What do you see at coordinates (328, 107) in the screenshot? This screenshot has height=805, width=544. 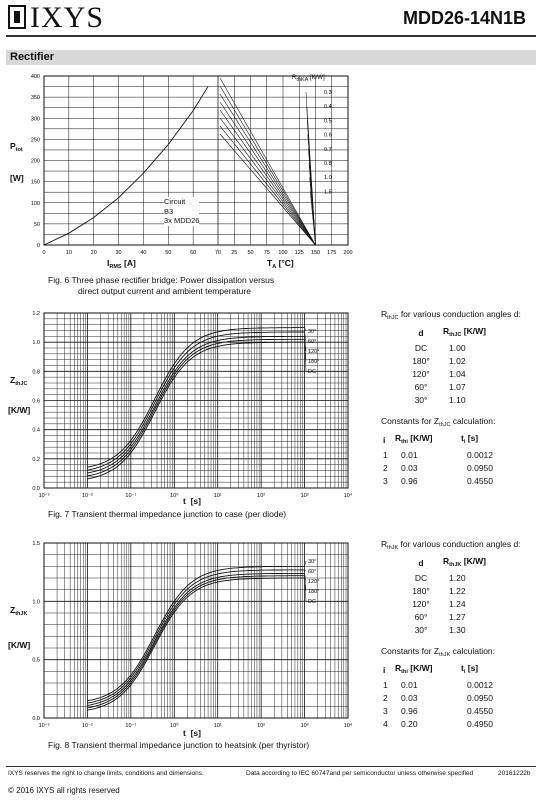 I see `fig6-rthka-label: 0.4` at bounding box center [328, 107].